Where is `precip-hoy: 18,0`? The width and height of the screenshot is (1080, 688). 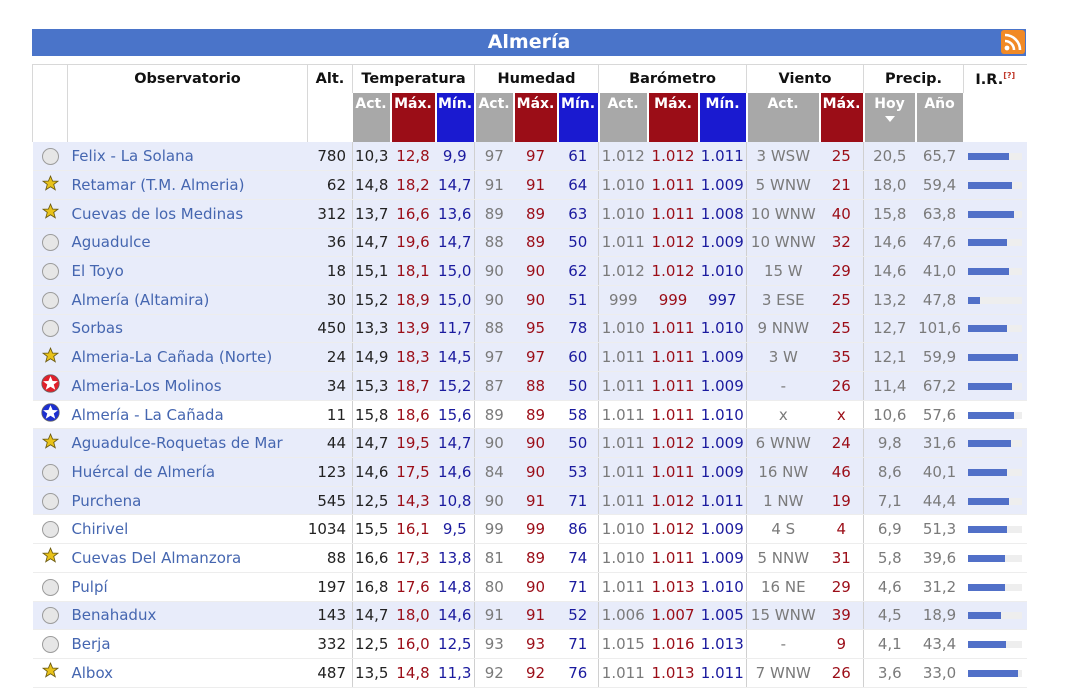
precip-hoy: 18,0 is located at coordinates (889, 185).